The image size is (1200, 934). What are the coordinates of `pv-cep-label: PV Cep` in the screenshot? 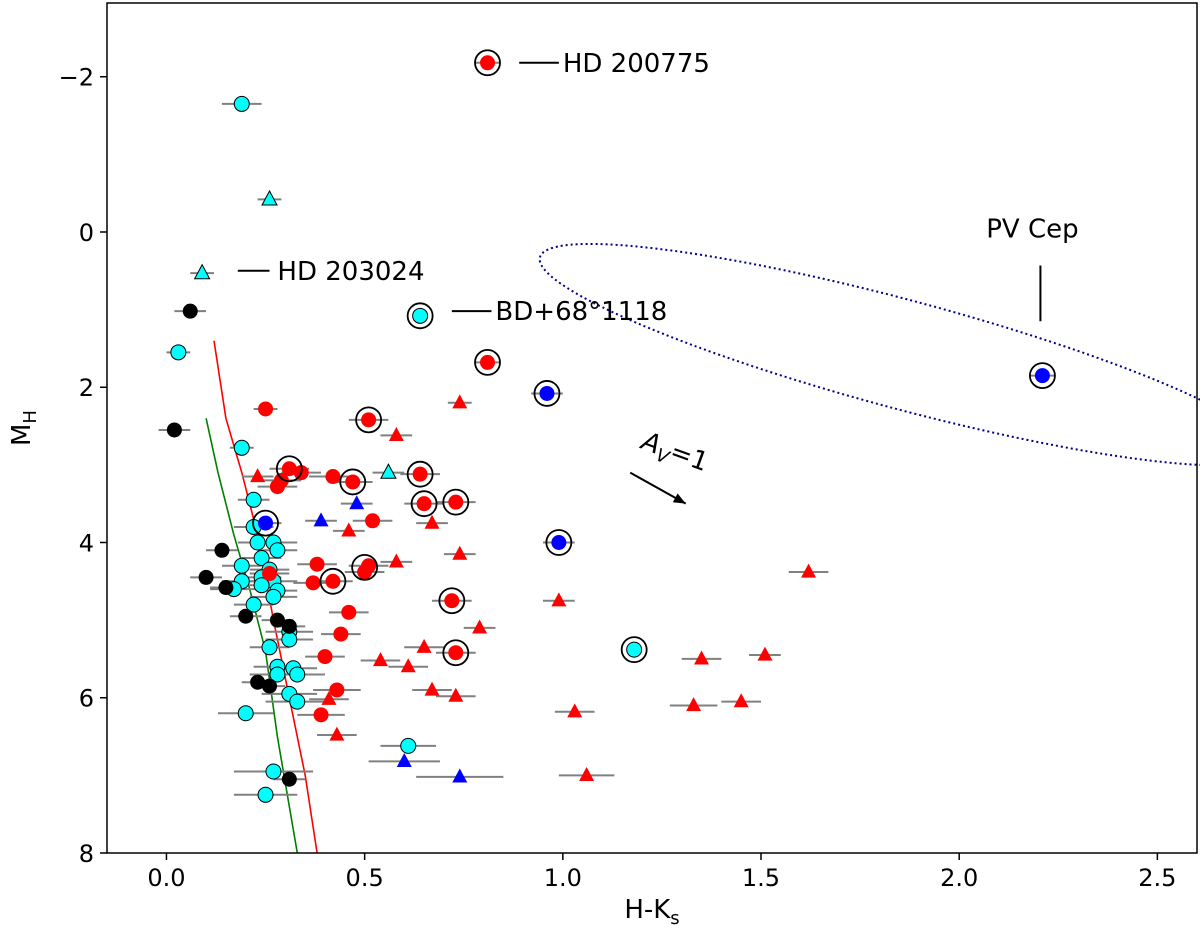 It's located at (1032, 230).